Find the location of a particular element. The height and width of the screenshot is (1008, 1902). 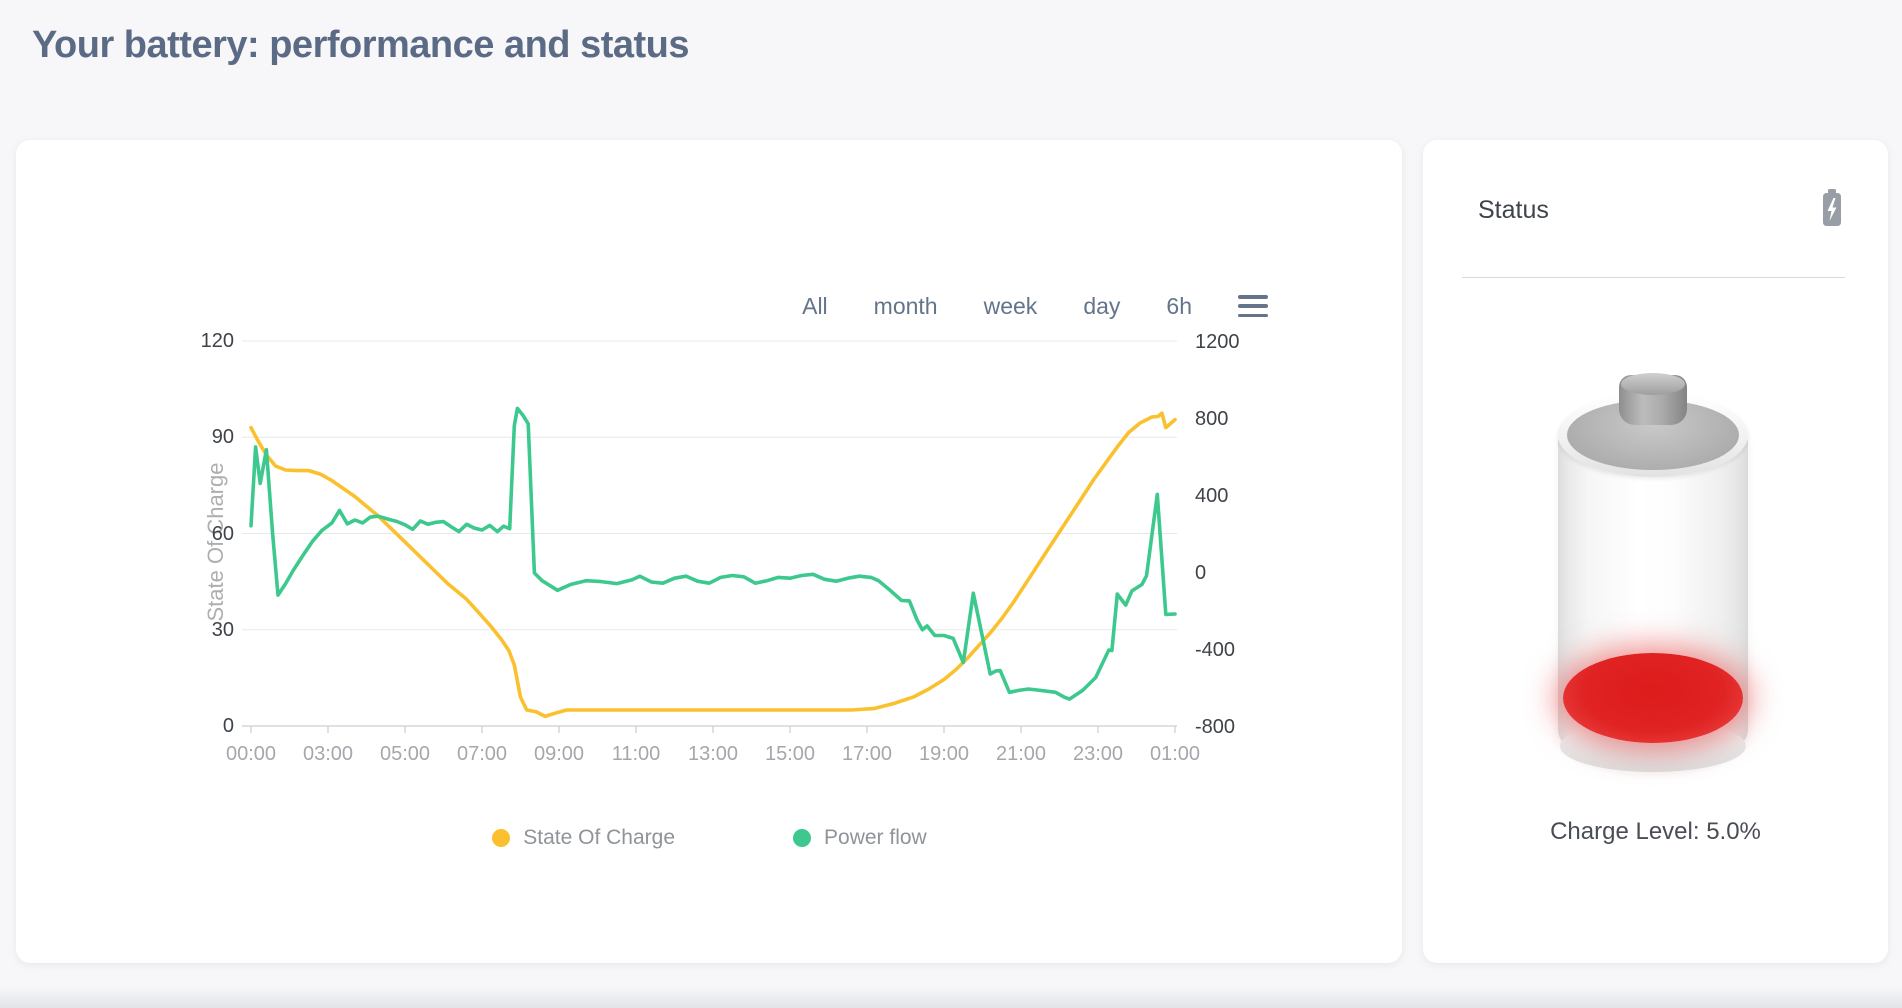

x-tick: 05:00 is located at coordinates (405, 754).